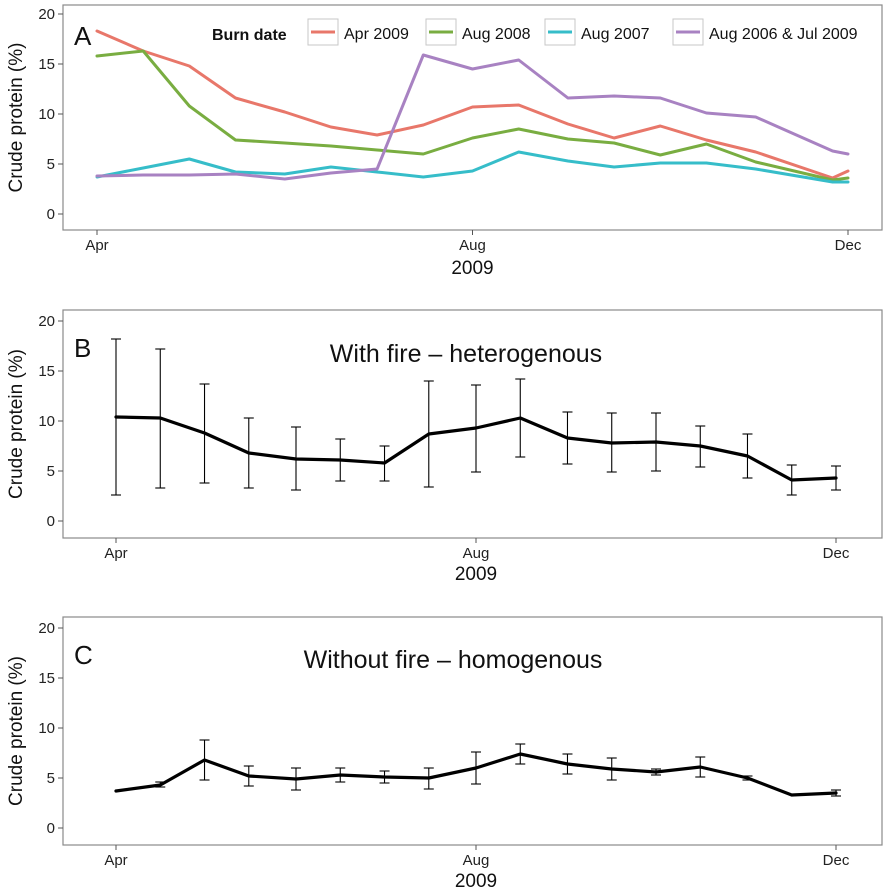 Image resolution: width=888 pixels, height=891 pixels. I want to click on panel-letter: A, so click(83, 36).